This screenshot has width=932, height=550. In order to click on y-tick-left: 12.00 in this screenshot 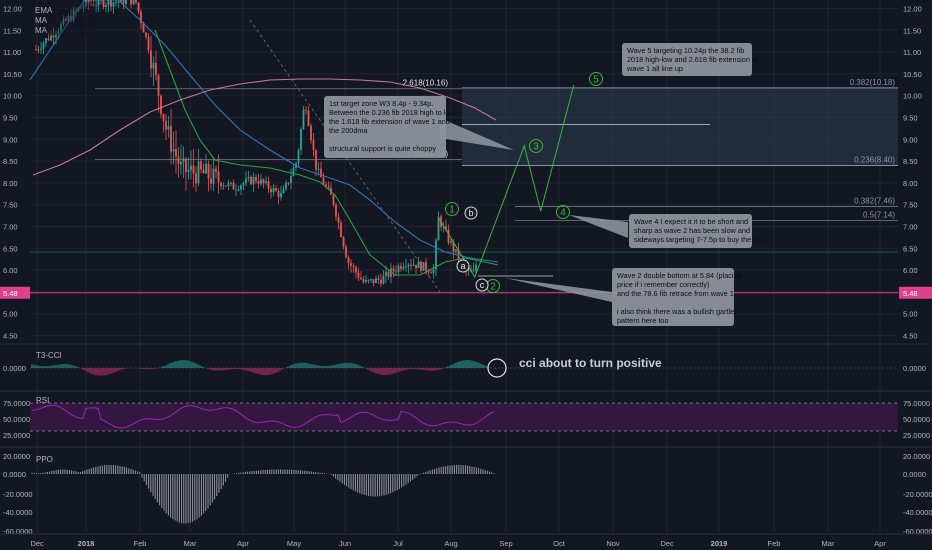, I will do `click(12, 9)`.